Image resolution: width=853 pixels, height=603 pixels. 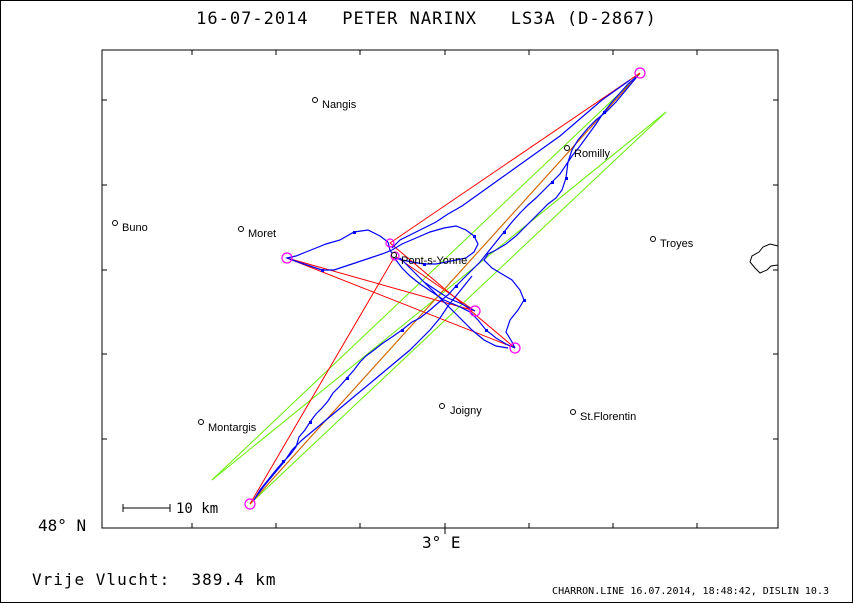 What do you see at coordinates (135, 228) in the screenshot?
I see `town-label: Buno` at bounding box center [135, 228].